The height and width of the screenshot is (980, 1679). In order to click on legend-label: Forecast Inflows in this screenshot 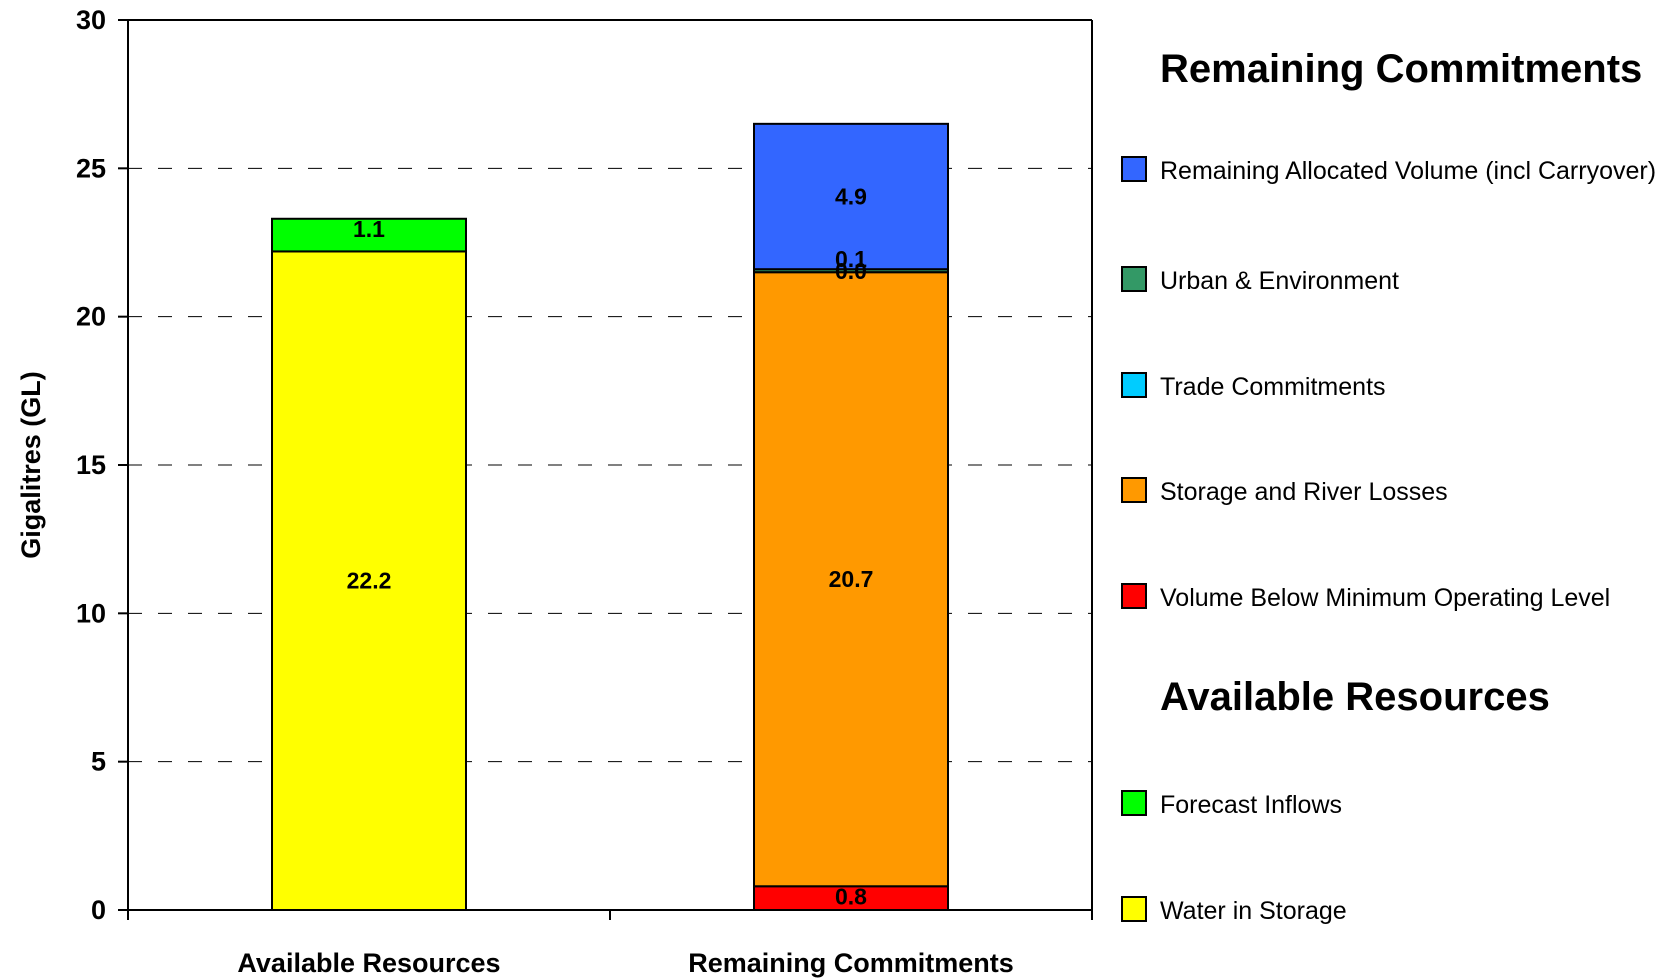, I will do `click(1251, 805)`.